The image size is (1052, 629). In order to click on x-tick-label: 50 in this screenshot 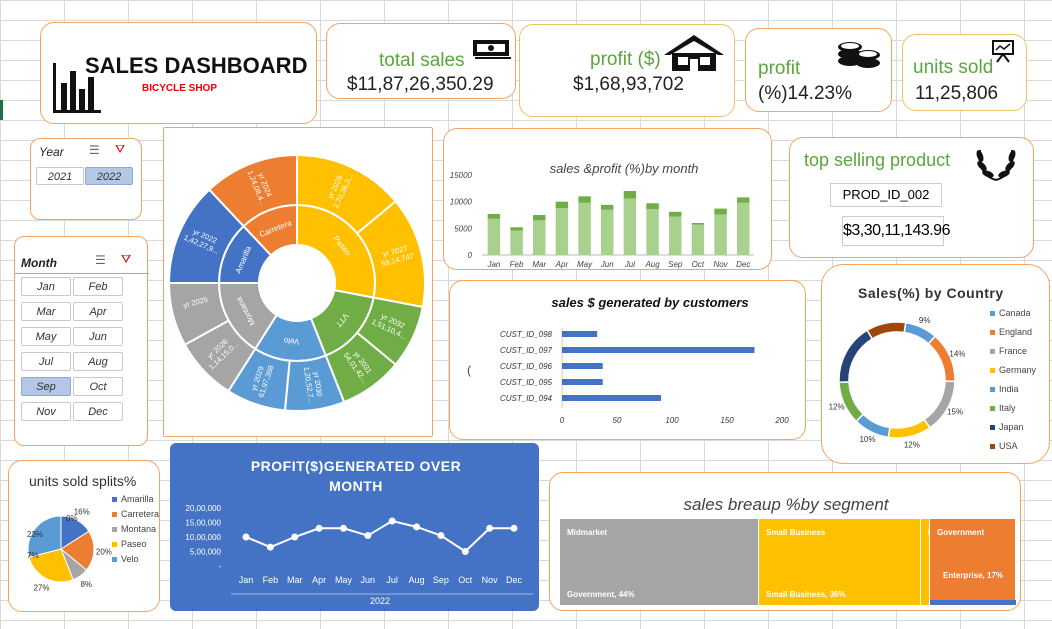, I will do `click(617, 420)`.